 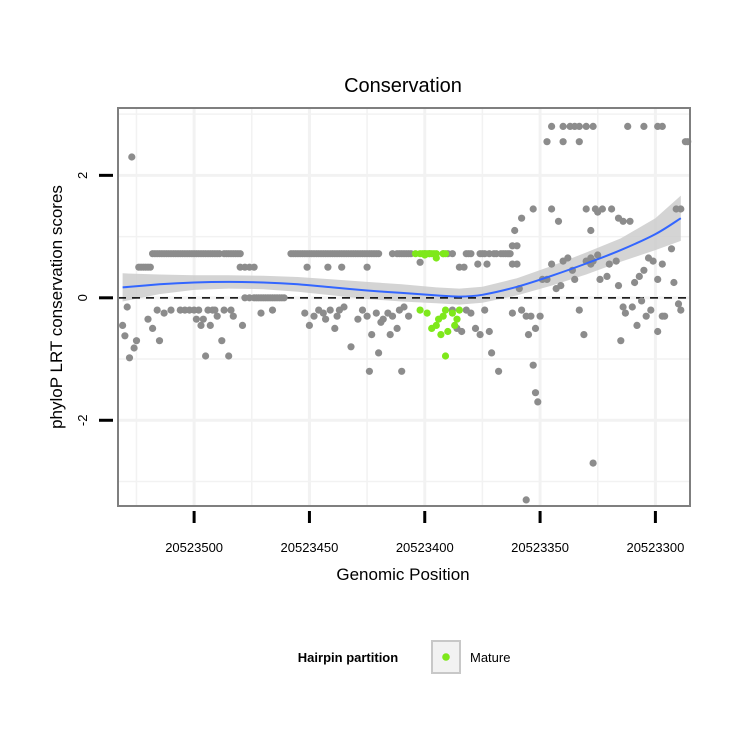 I want to click on legend-key-dot, so click(x=446, y=657).